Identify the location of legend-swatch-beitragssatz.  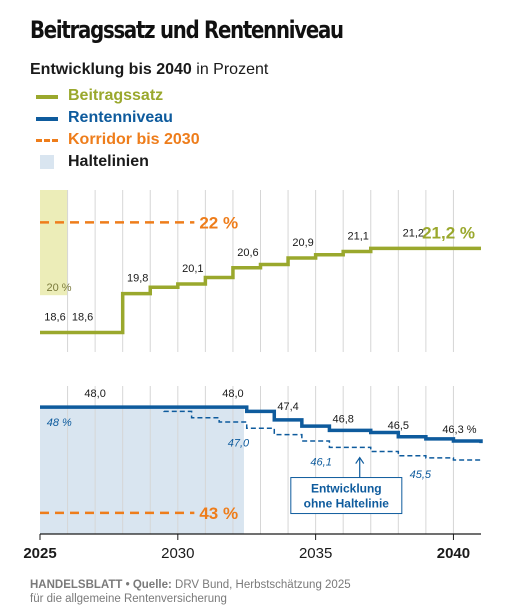
(47, 97).